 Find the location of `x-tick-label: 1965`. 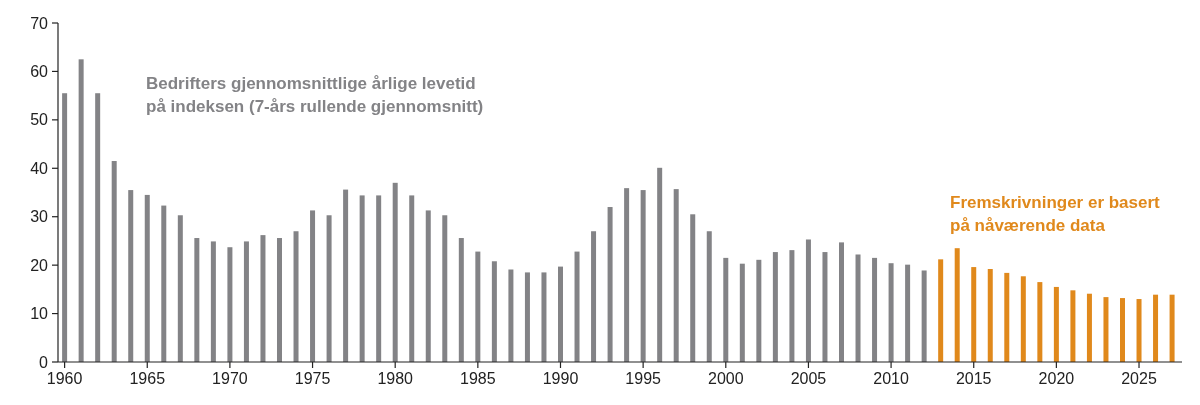

x-tick-label: 1965 is located at coordinates (147, 378).